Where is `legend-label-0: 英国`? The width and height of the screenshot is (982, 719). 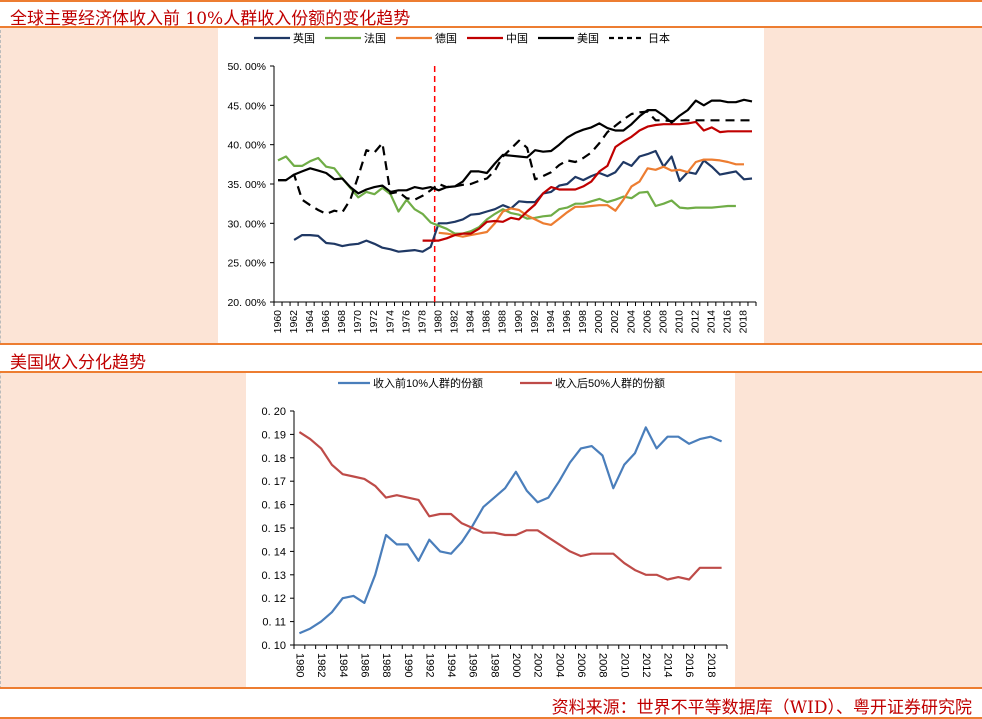
legend-label-0: 英国 is located at coordinates (304, 38).